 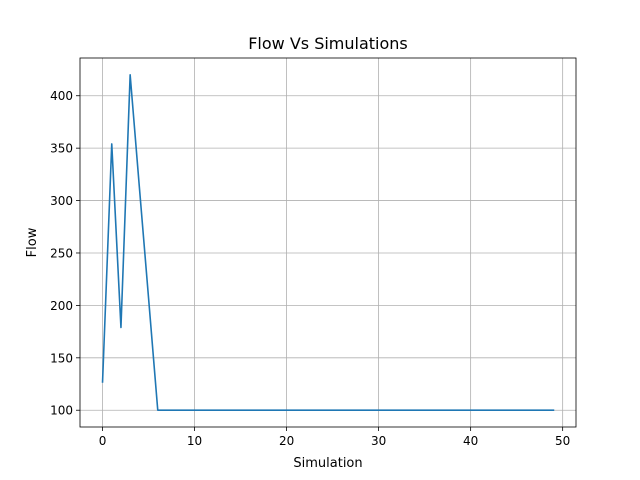 I want to click on y-tick-label: 300, so click(x=61, y=201).